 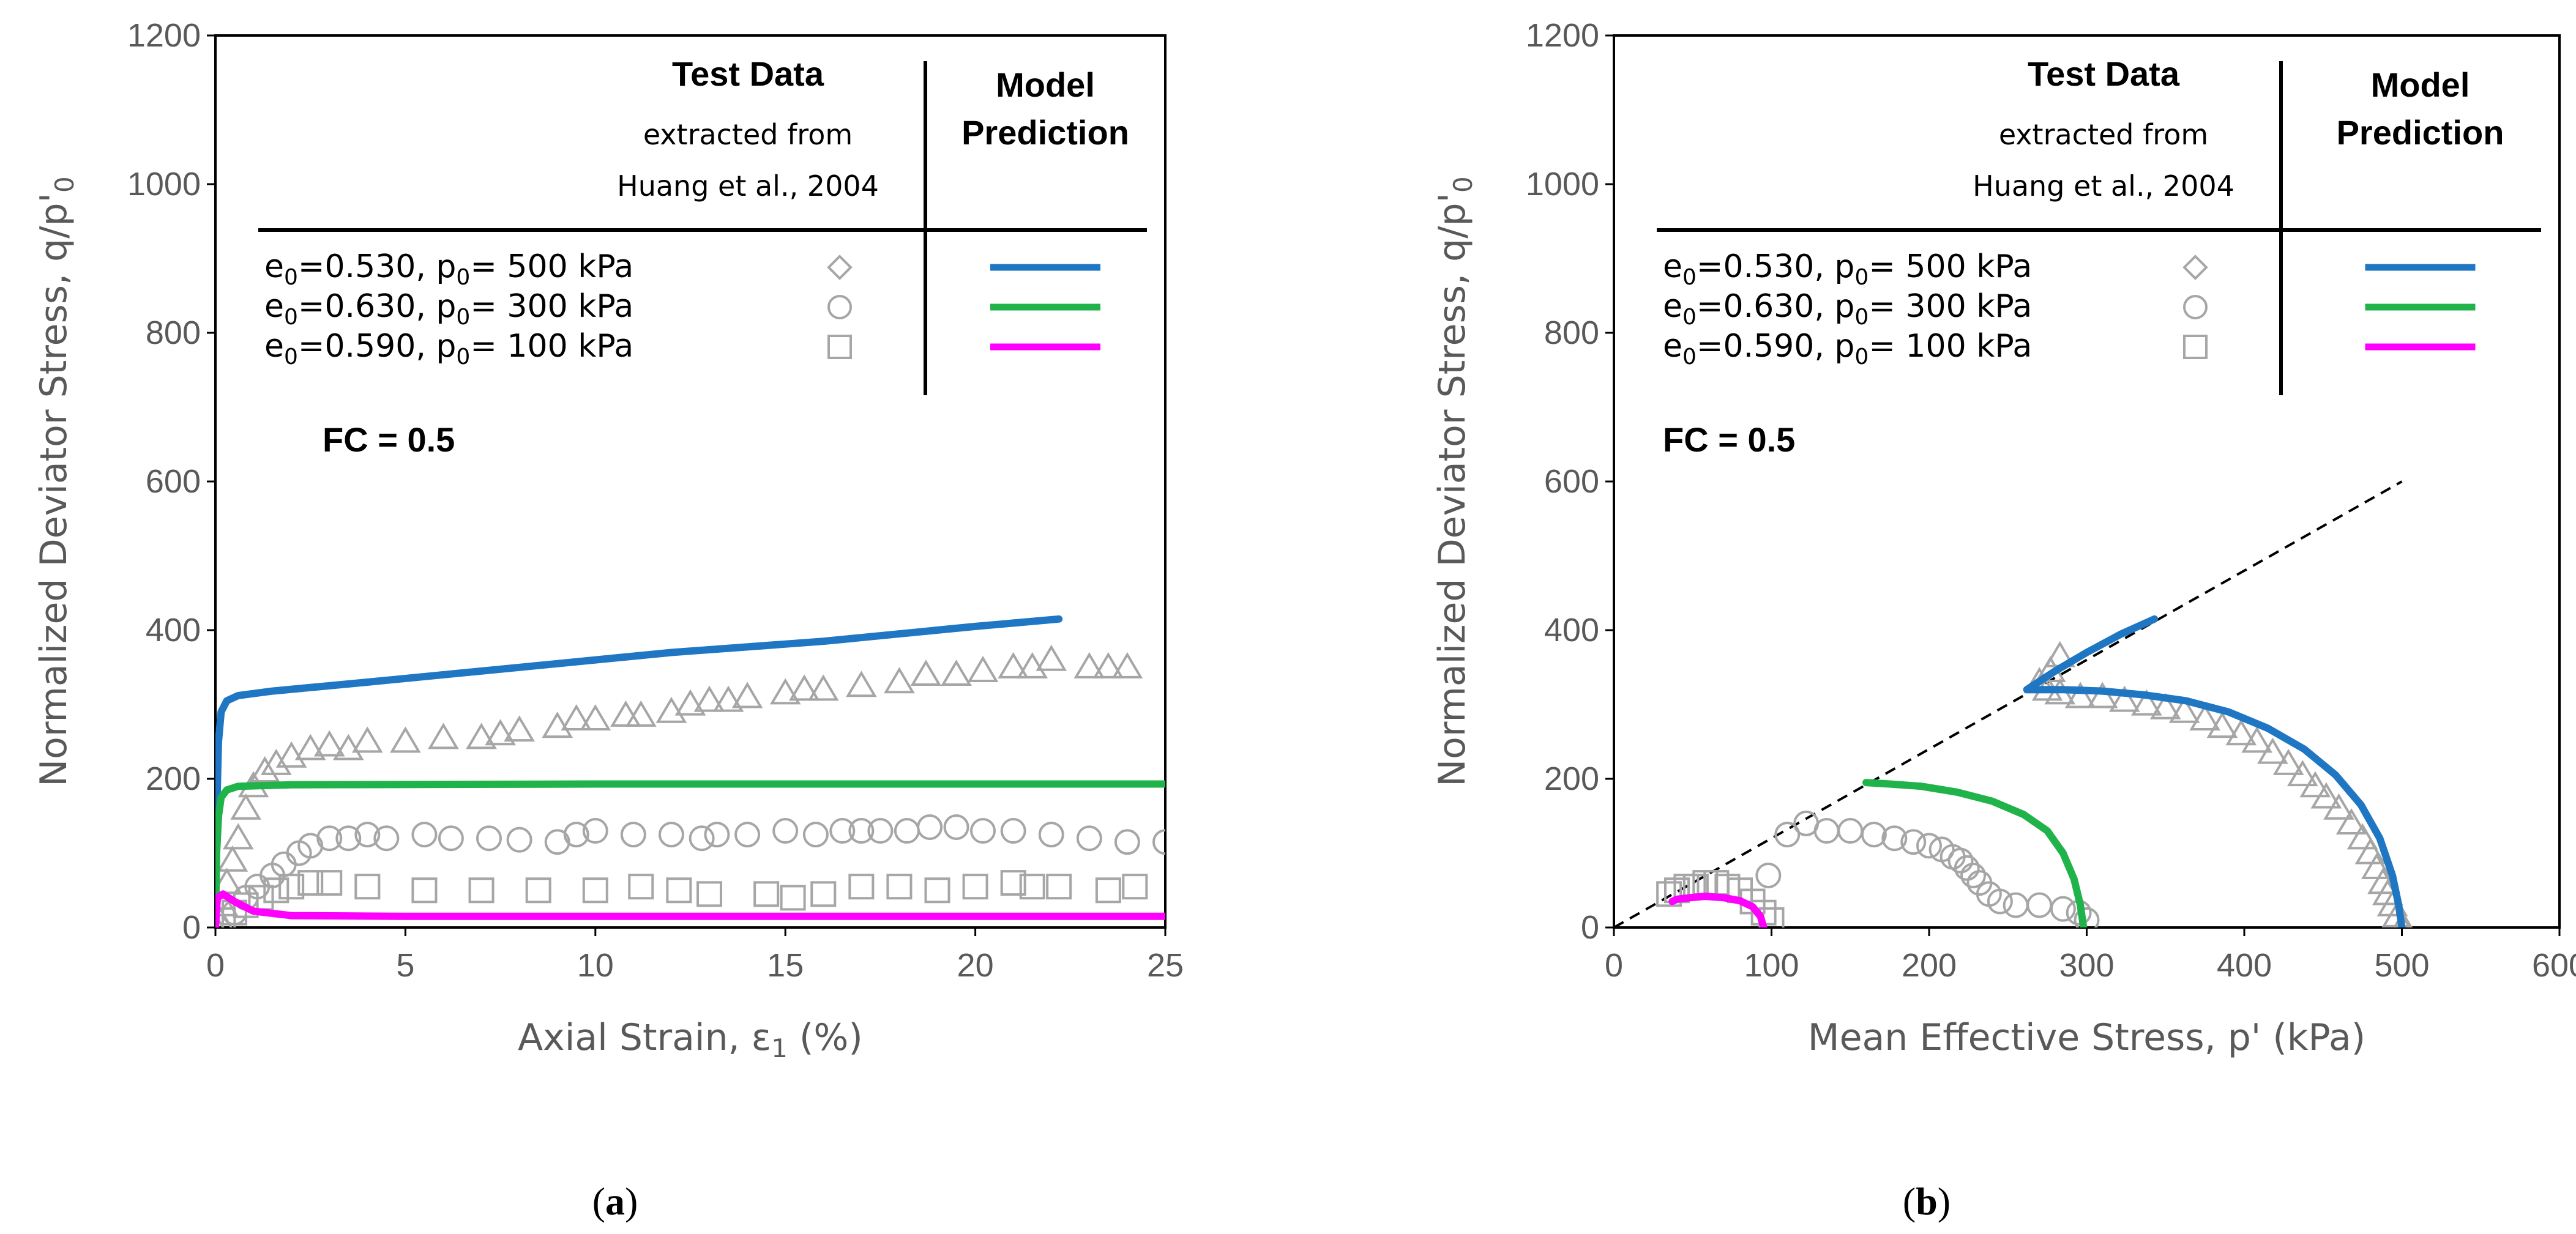 I want to click on legend-model-header-line1: Model, so click(x=1045, y=84).